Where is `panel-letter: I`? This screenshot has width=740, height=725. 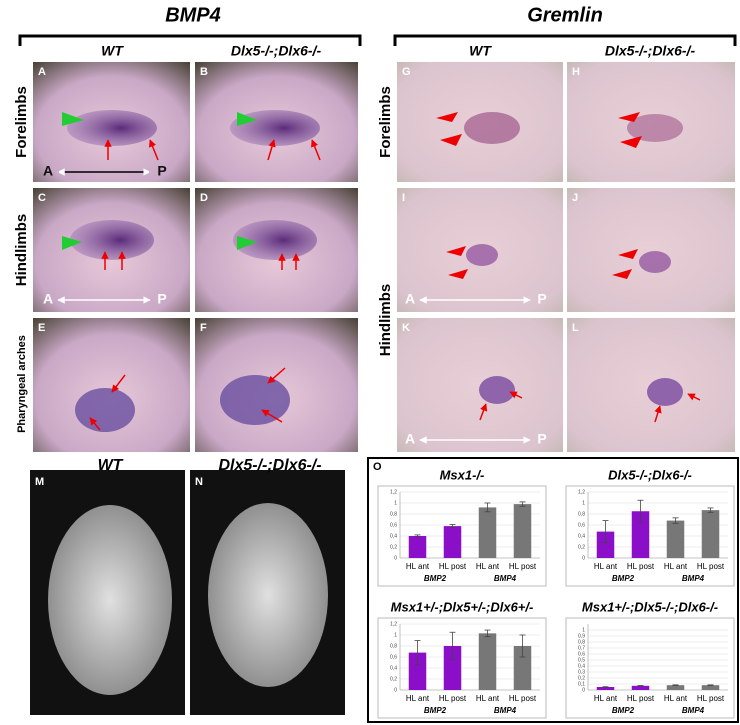 panel-letter: I is located at coordinates (403, 198).